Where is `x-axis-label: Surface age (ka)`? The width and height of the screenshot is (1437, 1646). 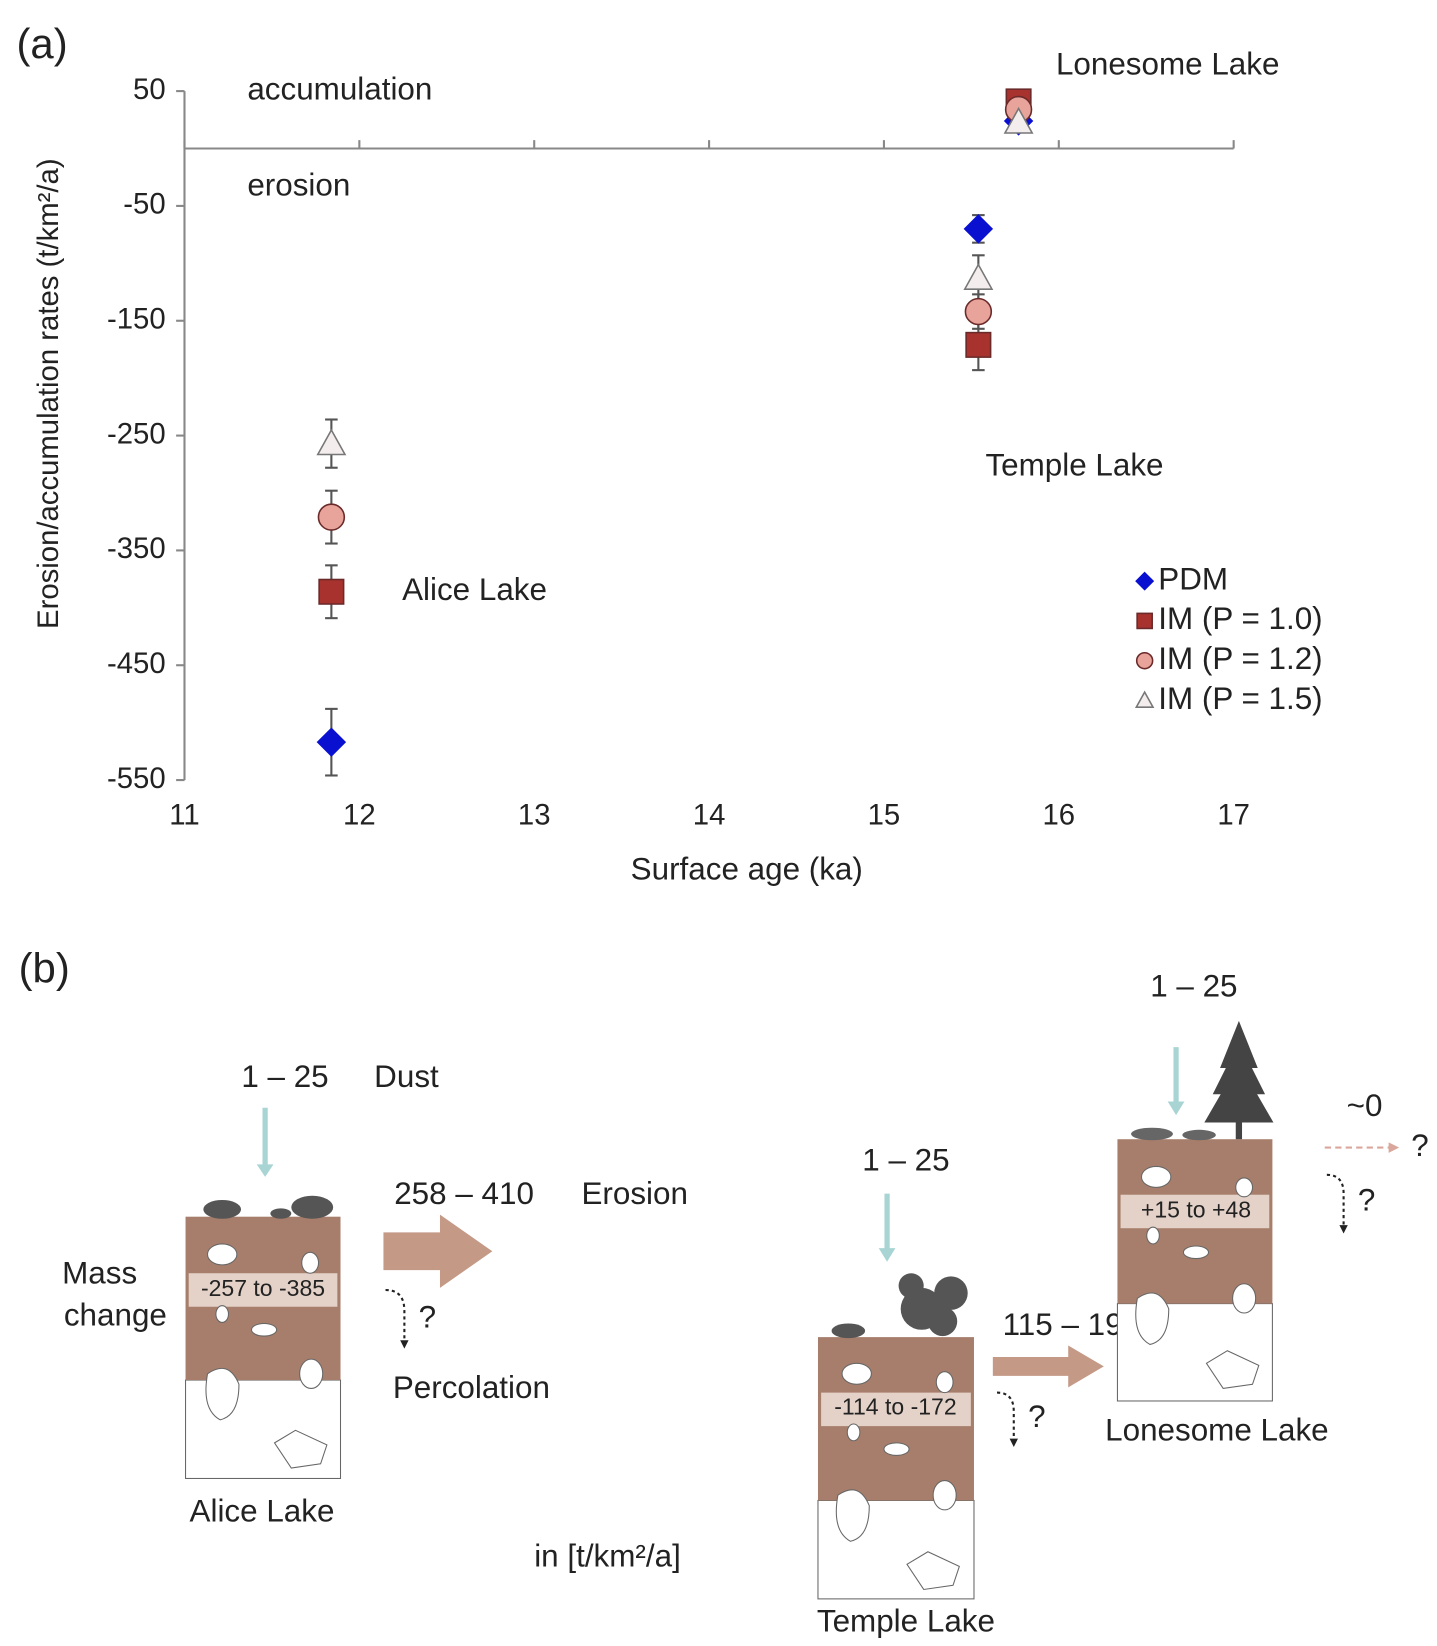
x-axis-label: Surface age (ka) is located at coordinates (747, 868).